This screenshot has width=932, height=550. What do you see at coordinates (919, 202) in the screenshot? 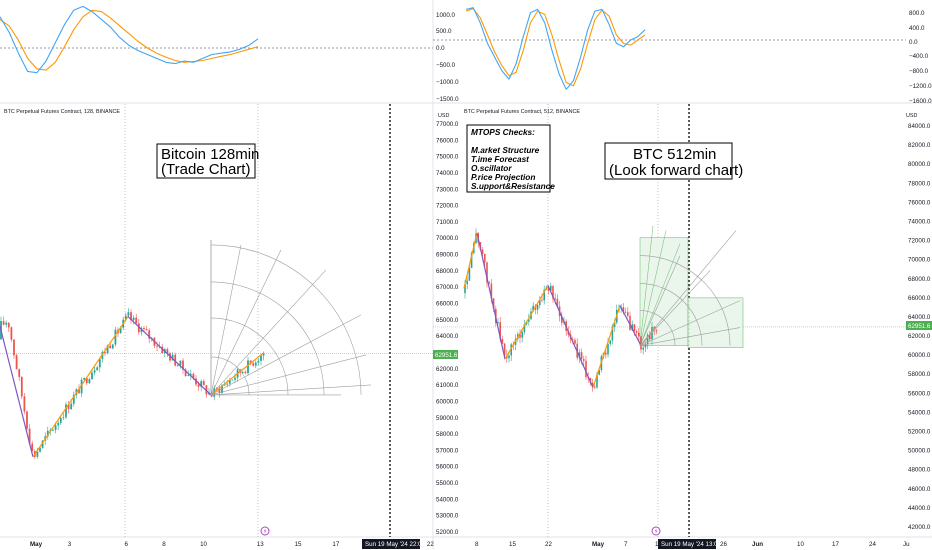
I see `right-y-tick-label: 76000.0` at bounding box center [919, 202].